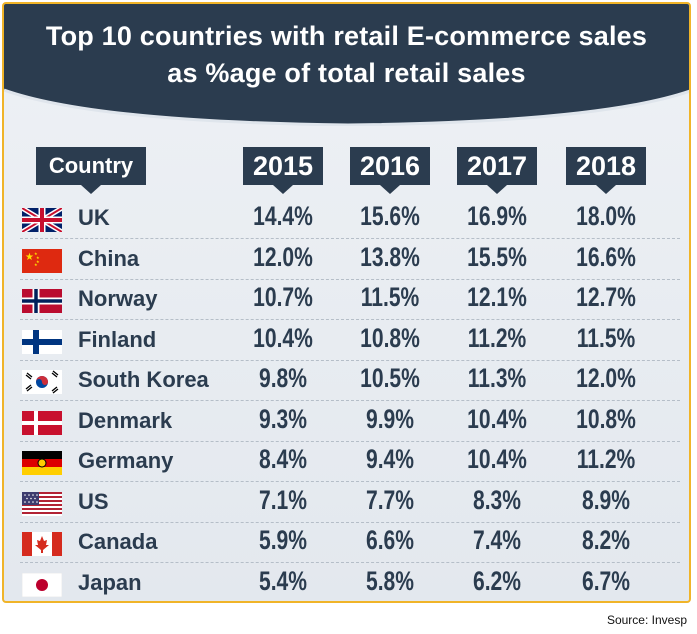 The height and width of the screenshot is (634, 697). What do you see at coordinates (283, 297) in the screenshot?
I see `value-cell: 10.7%` at bounding box center [283, 297].